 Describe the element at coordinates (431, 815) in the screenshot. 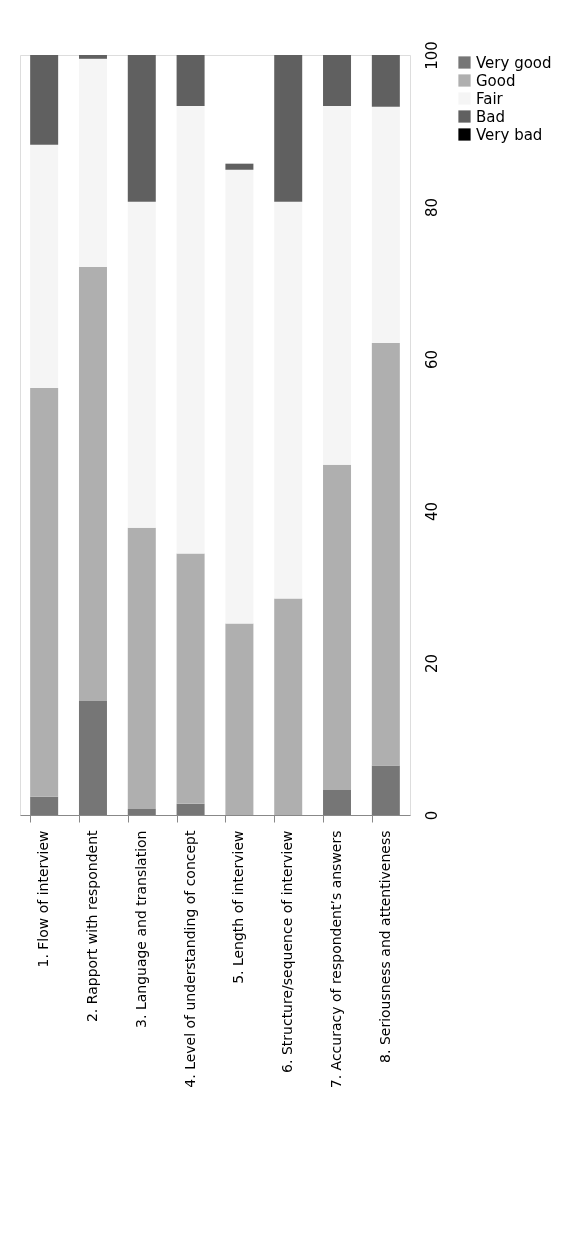

I see `y-tick-label: 0` at that location.